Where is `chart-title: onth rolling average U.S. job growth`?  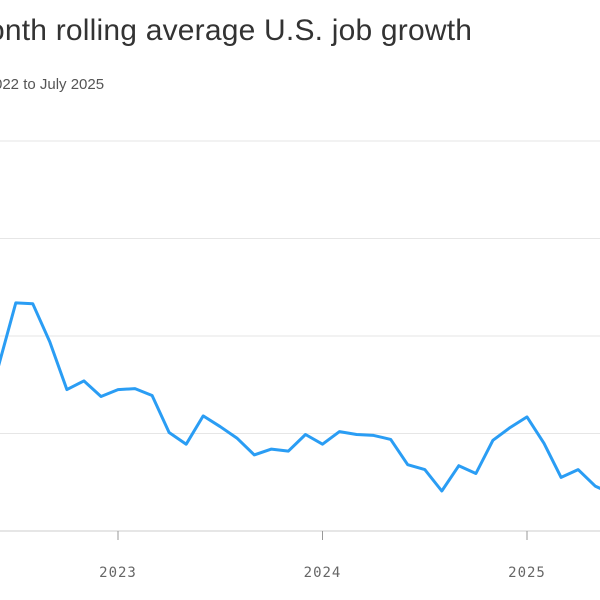
chart-title: onth rolling average U.S. job growth is located at coordinates (236, 30).